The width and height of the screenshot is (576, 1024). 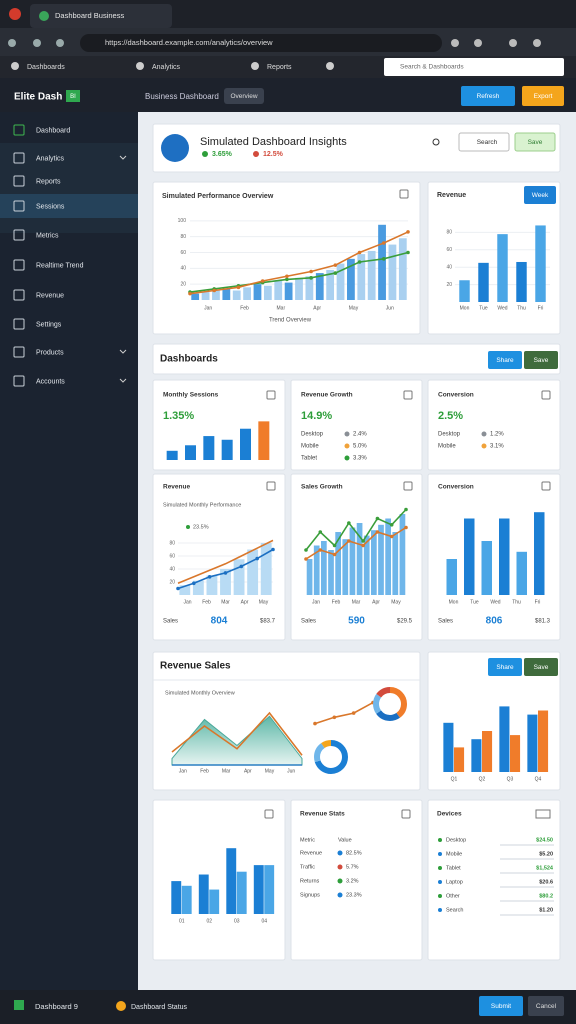 What do you see at coordinates (261, 43) in the screenshot?
I see `url-field` at bounding box center [261, 43].